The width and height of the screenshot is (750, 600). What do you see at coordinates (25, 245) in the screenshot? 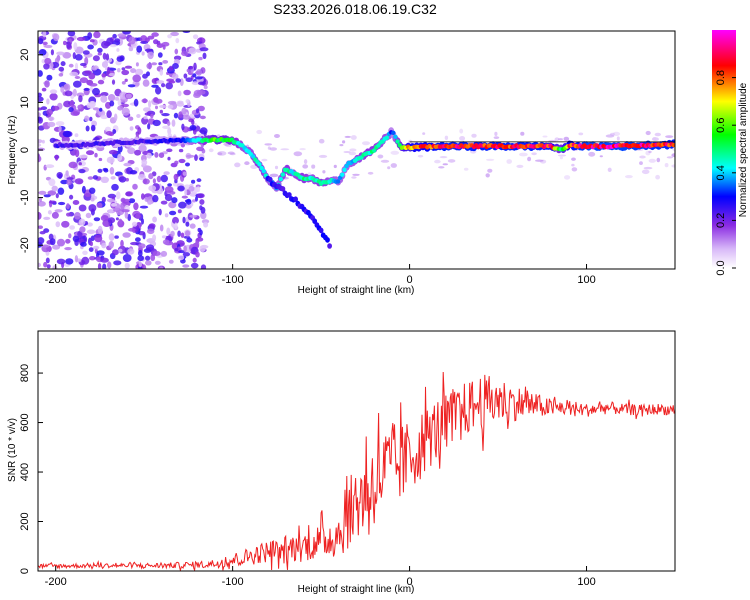
I see `y-tick-label: -20` at bounding box center [25, 245].